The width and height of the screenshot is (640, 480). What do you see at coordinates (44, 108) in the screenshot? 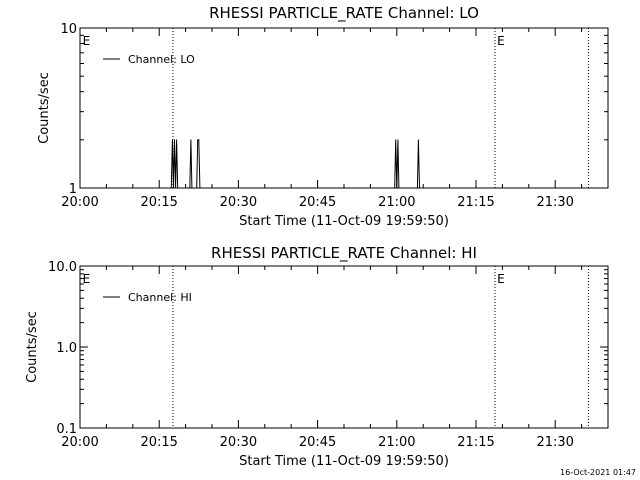
I see `panel-1-y-axis-label: Counts/sec` at bounding box center [44, 108].